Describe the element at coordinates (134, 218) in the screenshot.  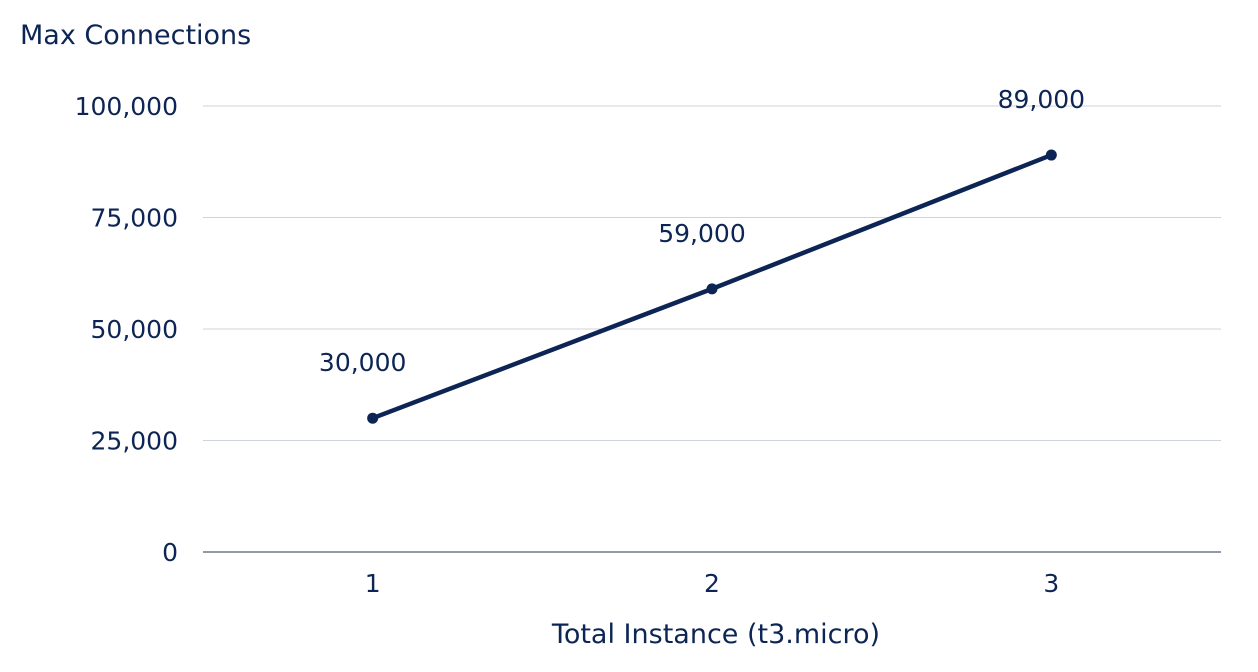
I see `y-tick-label: 75,000` at that location.